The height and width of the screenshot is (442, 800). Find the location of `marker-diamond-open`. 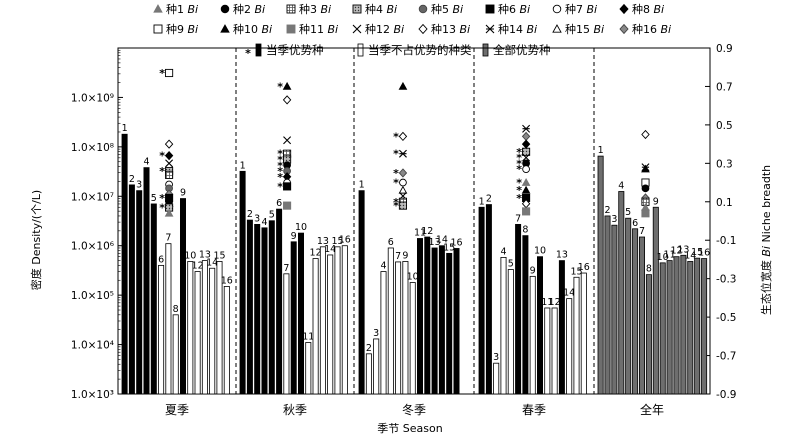

marker-diamond-open is located at coordinates (645, 134).